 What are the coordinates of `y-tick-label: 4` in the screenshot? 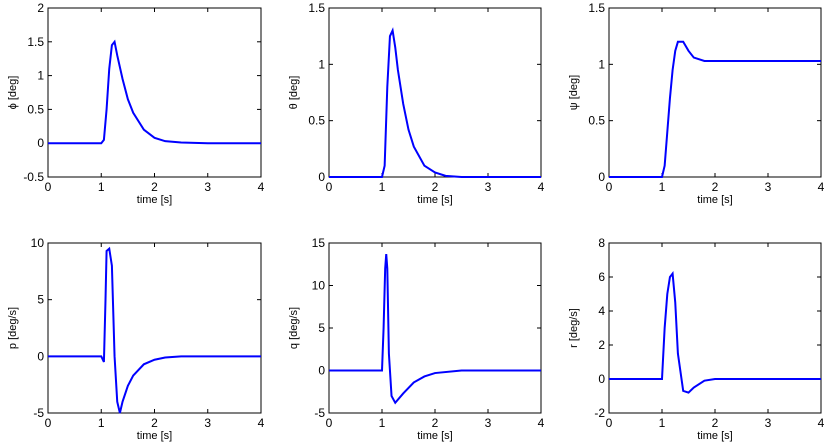 It's located at (601, 311).